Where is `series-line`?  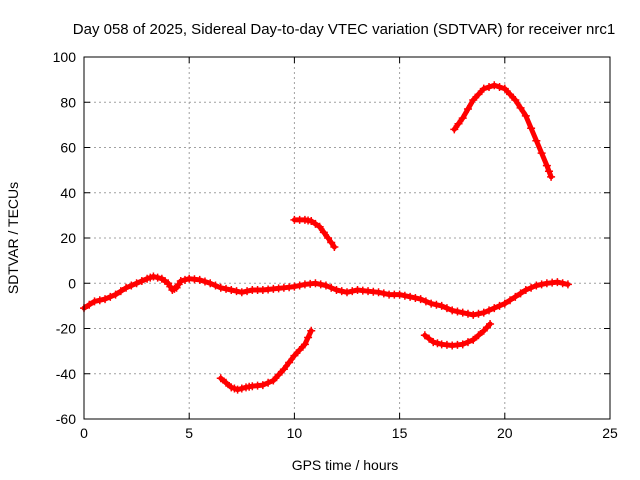
series-line is located at coordinates (266, 360).